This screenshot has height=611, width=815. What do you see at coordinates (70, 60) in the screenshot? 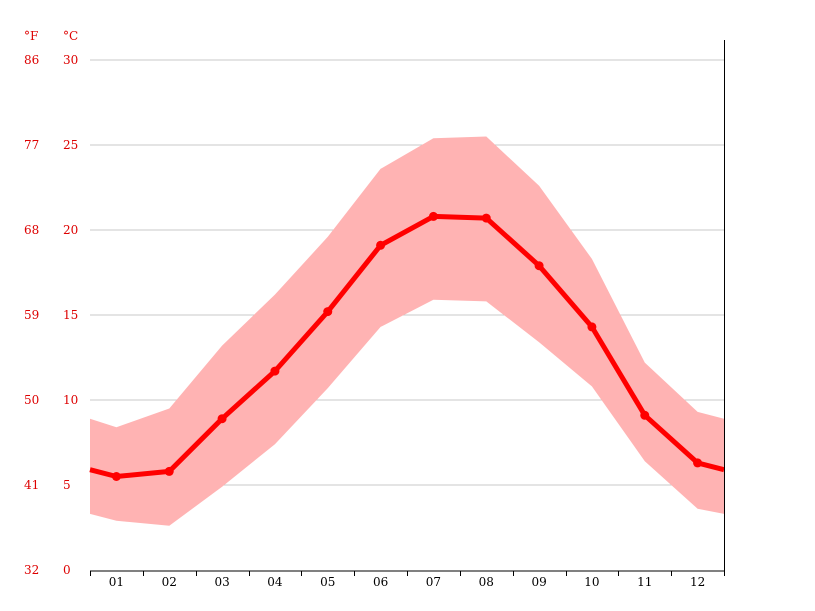
I see `y-tick-c-30: 30` at bounding box center [70, 60].